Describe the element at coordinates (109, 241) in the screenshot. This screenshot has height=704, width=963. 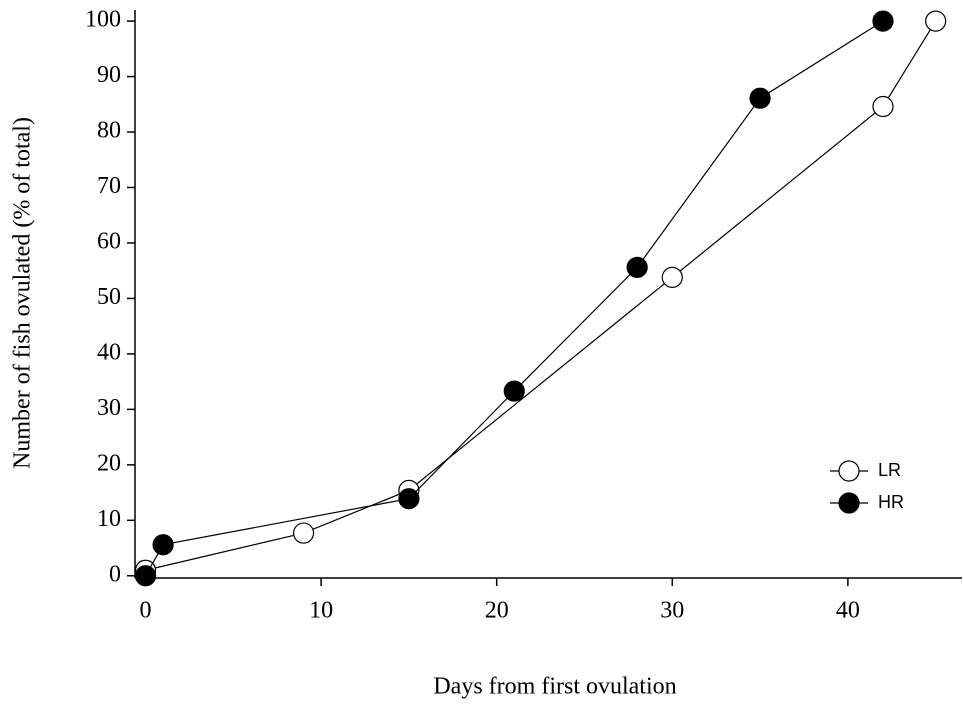
I see `y-tick-label: 60` at that location.